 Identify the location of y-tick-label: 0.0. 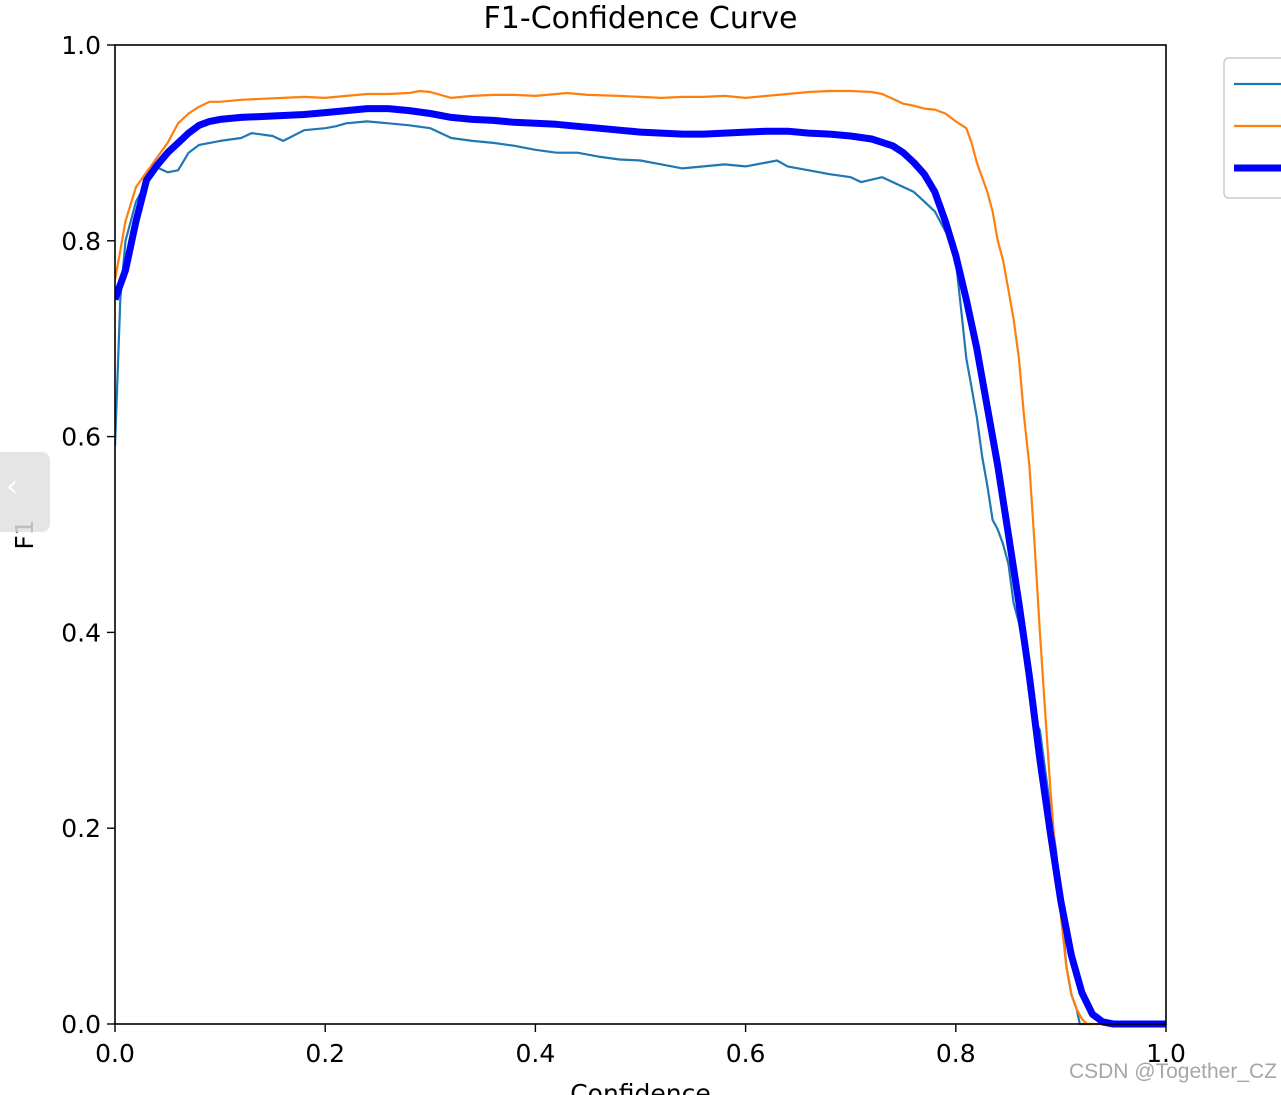
(81, 1024).